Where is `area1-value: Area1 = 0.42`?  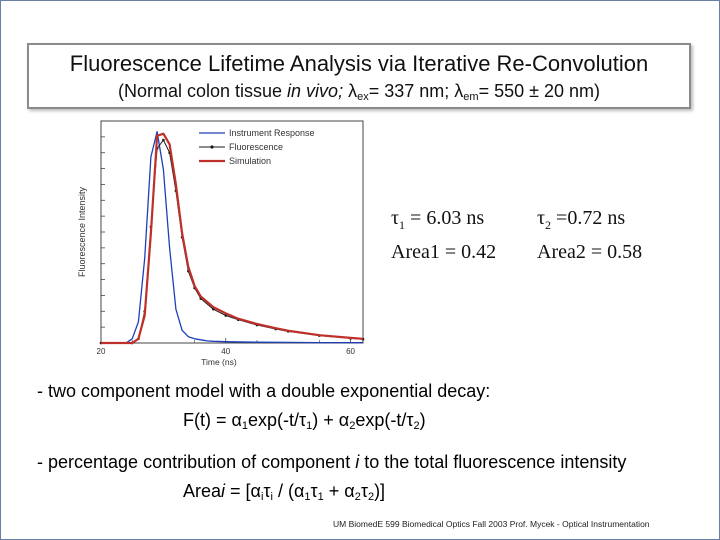 area1-value: Area1 = 0.42 is located at coordinates (444, 252).